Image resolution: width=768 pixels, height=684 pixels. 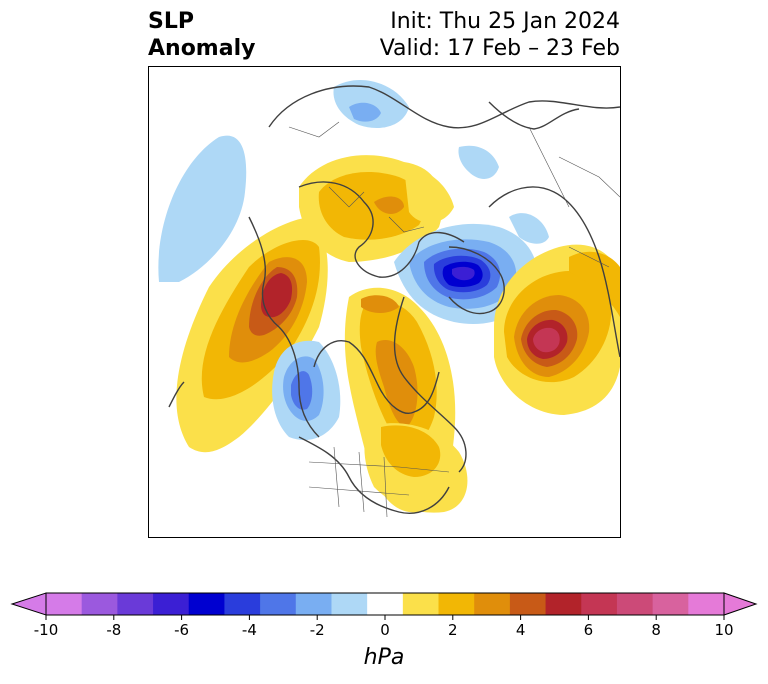 What do you see at coordinates (406, 400) in the screenshot?
I see `pos-anomaly-canada` at bounding box center [406, 400].